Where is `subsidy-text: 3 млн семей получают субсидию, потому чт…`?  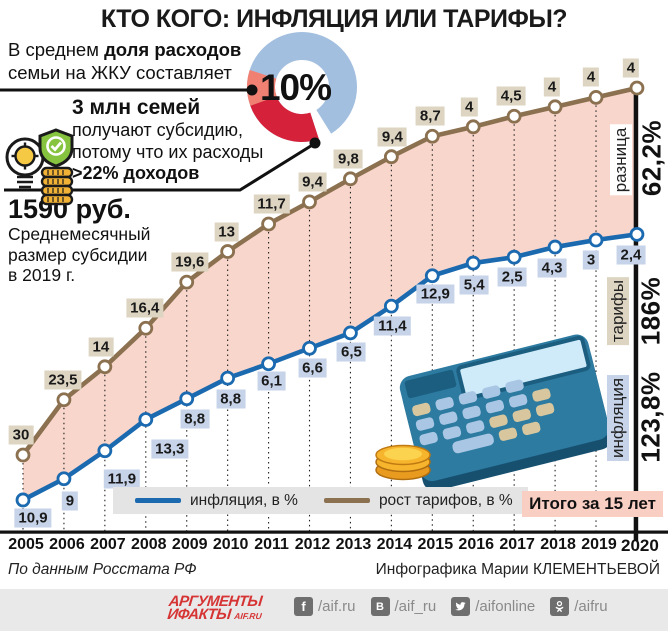 subsidy-text: 3 млн семей получают субсидию, потому чт… is located at coordinates (167, 140).